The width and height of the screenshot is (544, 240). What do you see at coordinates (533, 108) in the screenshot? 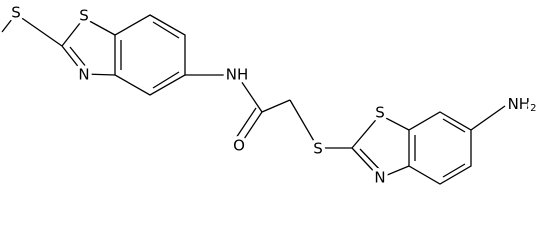
I see `atom-label-subscript: 2` at bounding box center [533, 108].